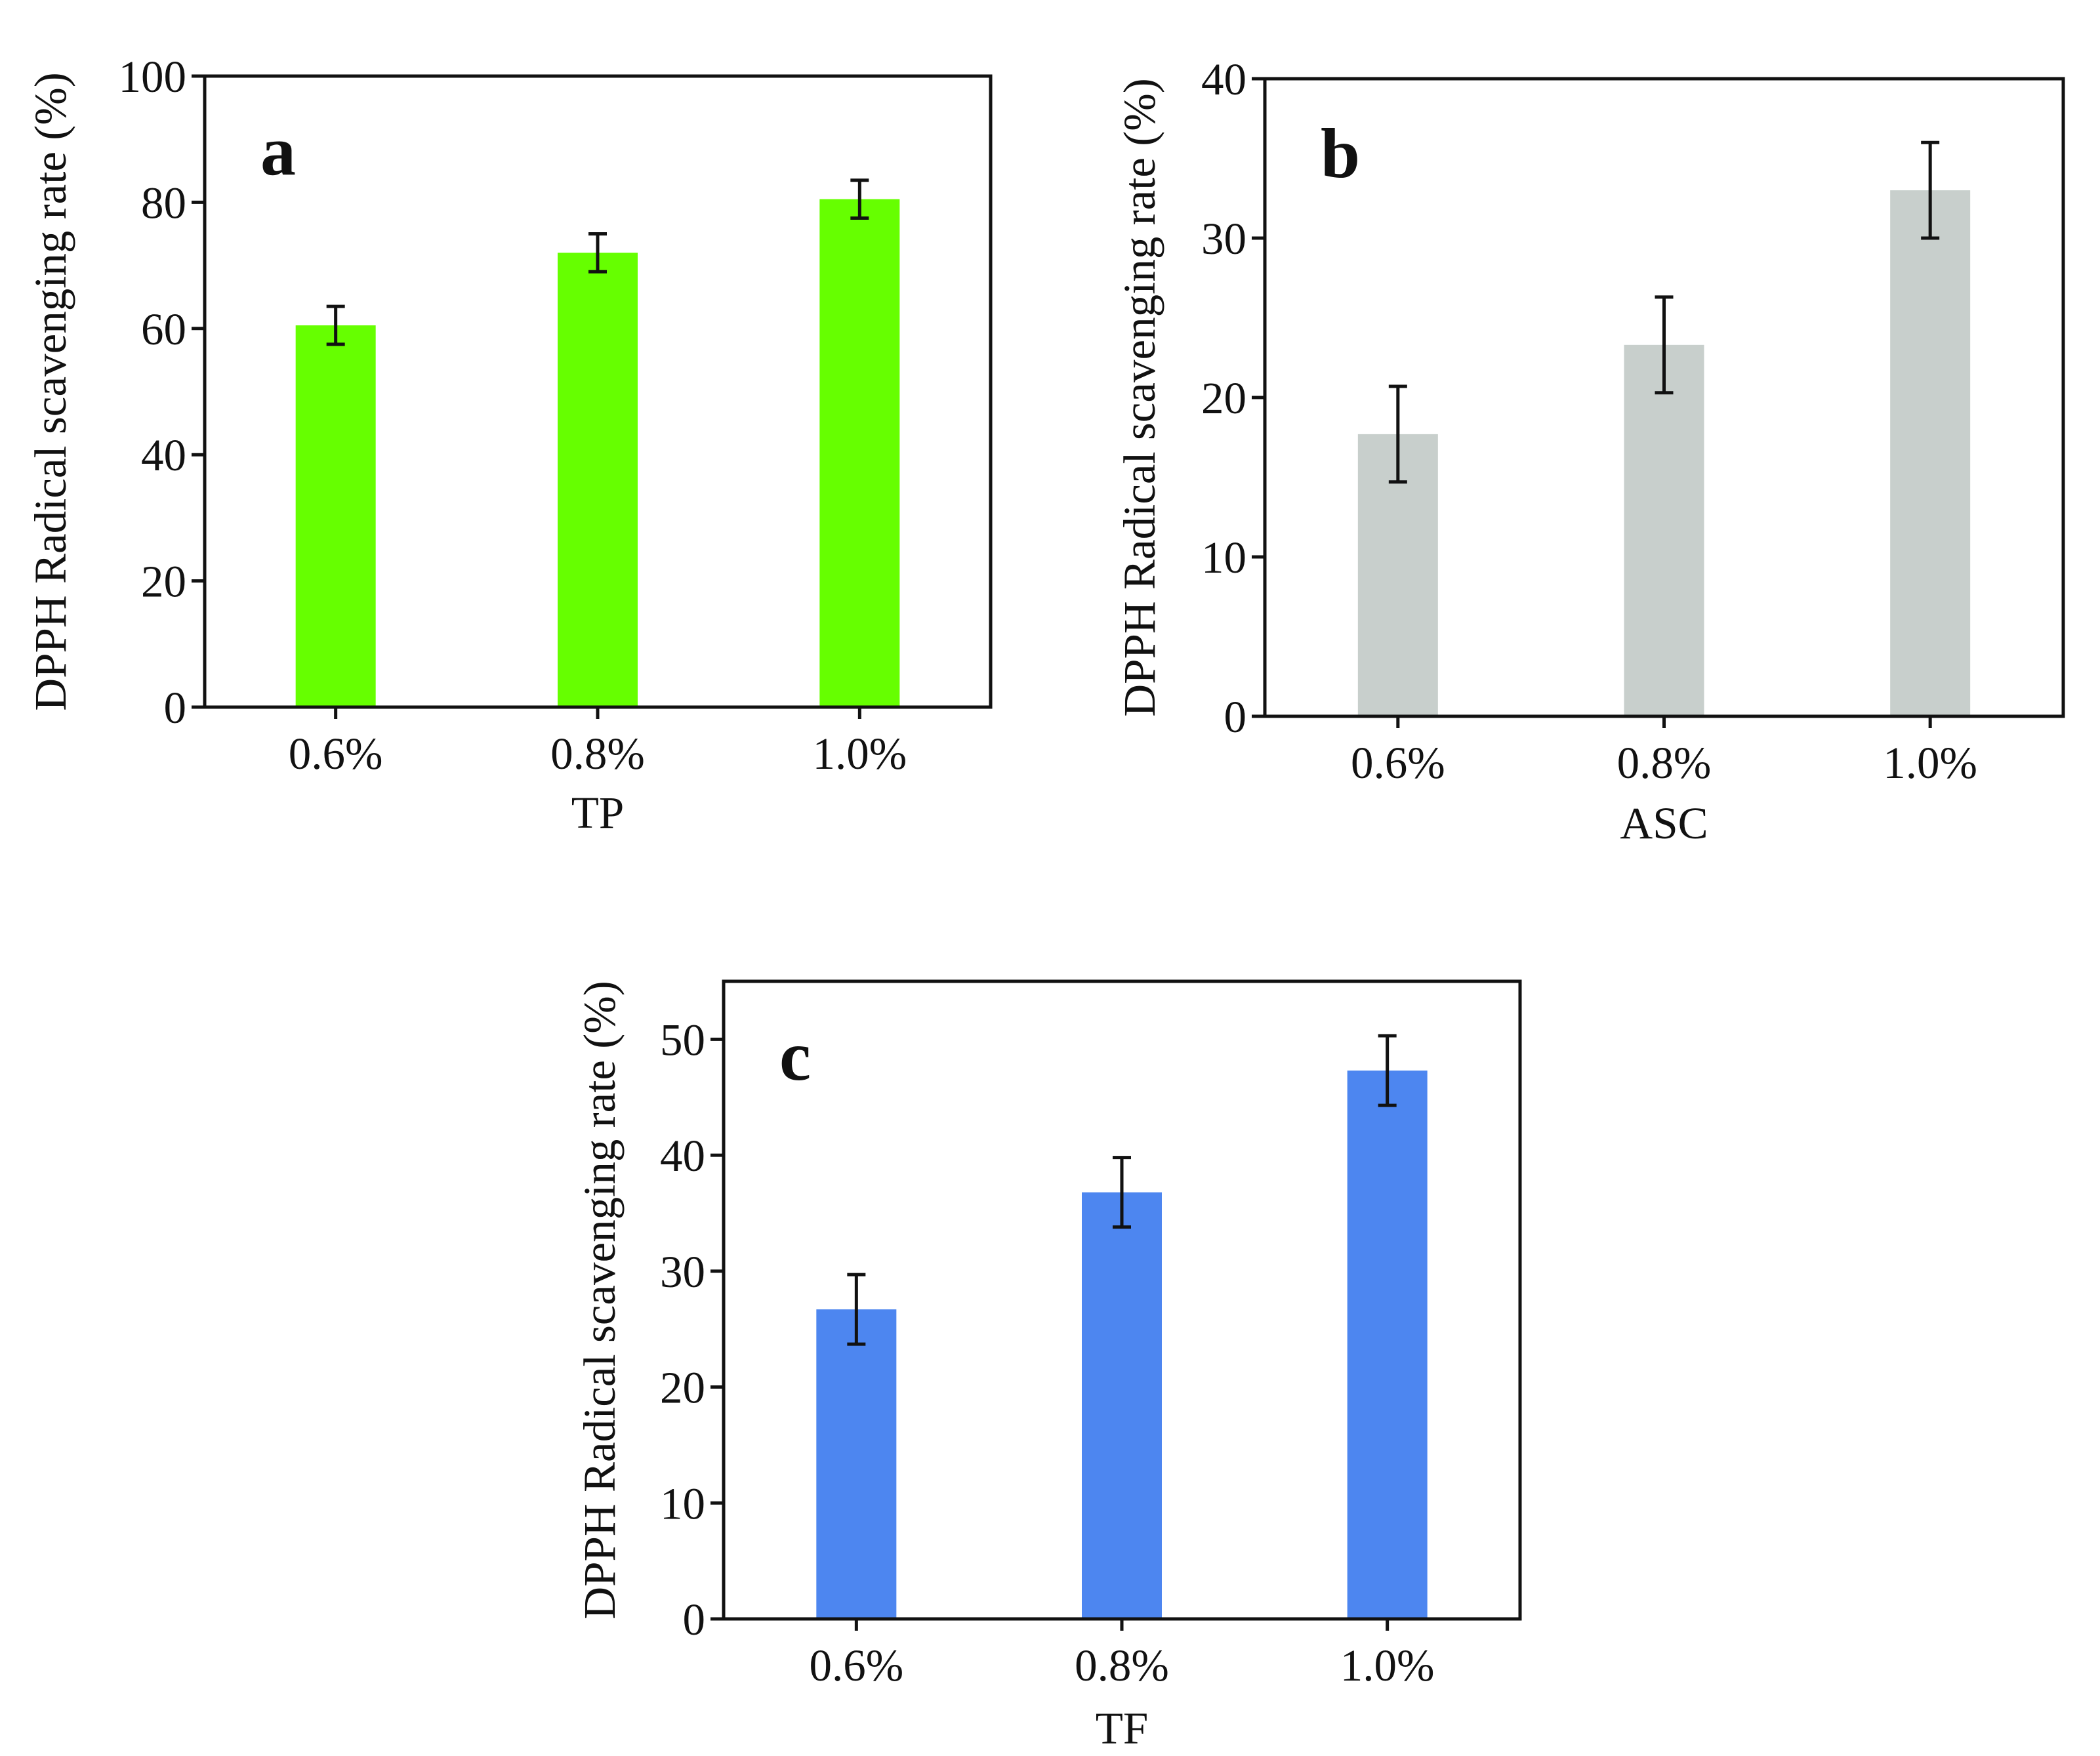 The image size is (2100, 1756). What do you see at coordinates (163, 329) in the screenshot?
I see `y-tick-label: 60` at bounding box center [163, 329].